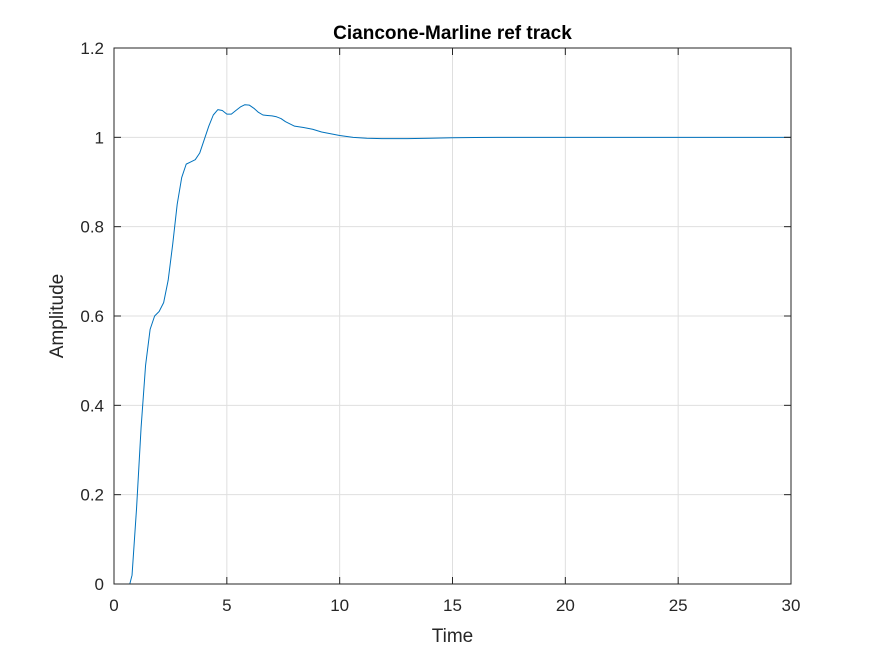 Image resolution: width=875 pixels, height=656 pixels. I want to click on y-tick-label: 0, so click(99, 584).